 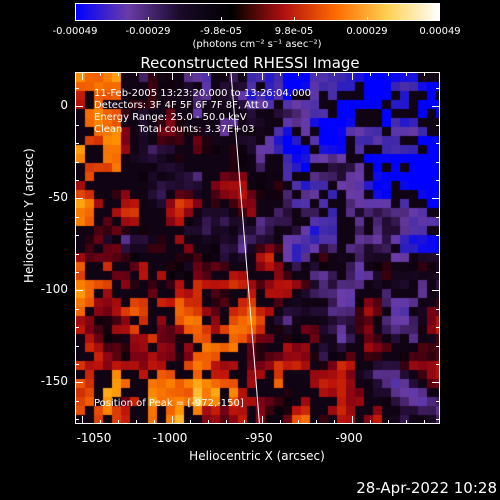 I want to click on x-tick-label: -950, so click(x=259, y=438).